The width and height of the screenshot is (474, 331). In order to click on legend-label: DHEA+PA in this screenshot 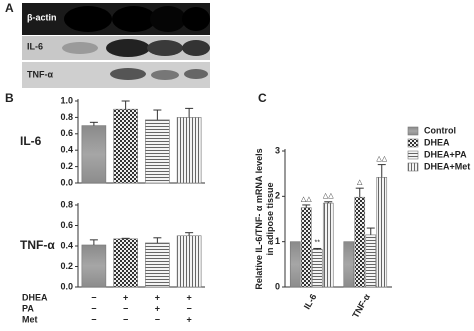, I will do `click(445, 154)`.